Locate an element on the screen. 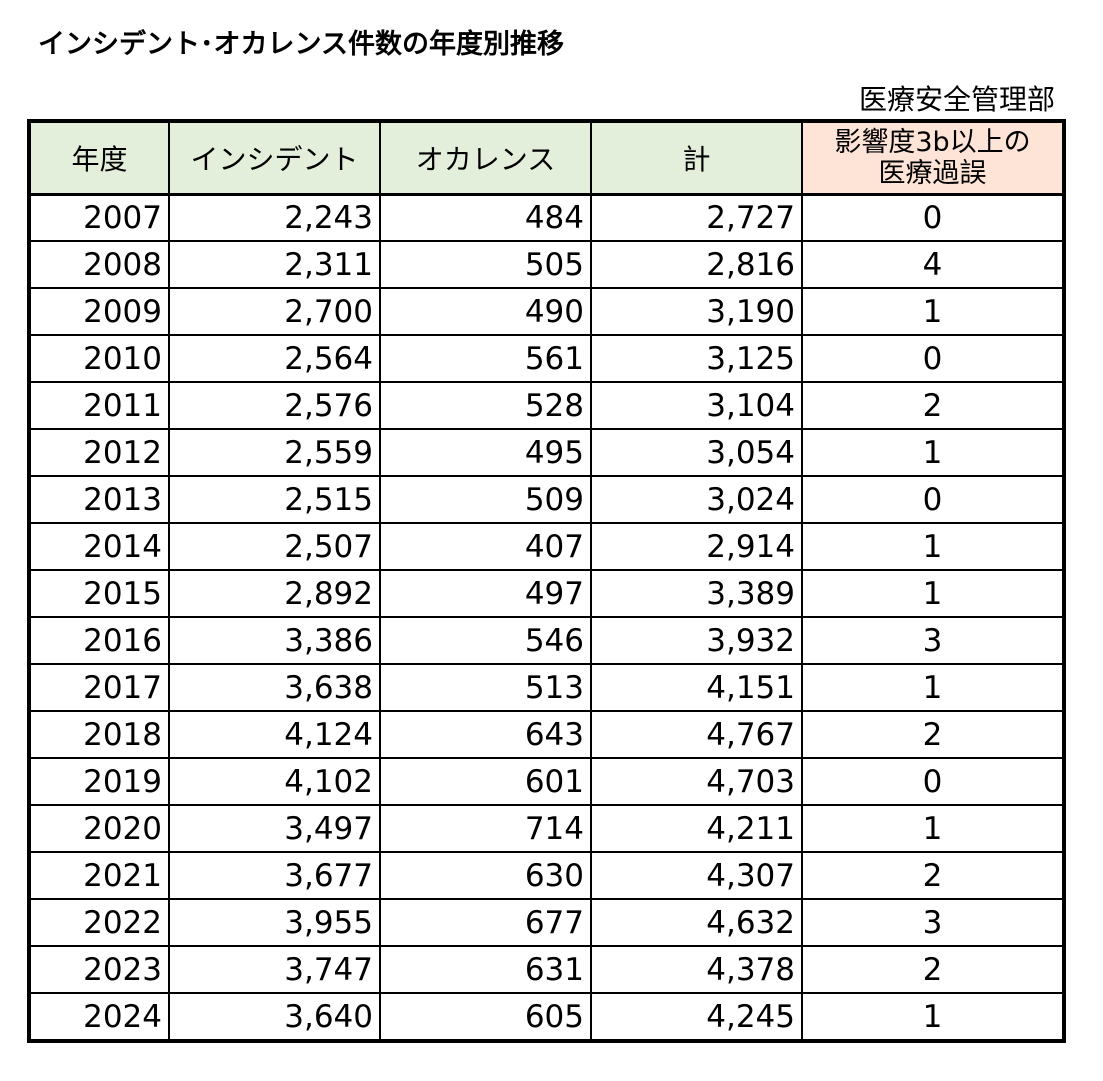 The width and height of the screenshot is (1103, 1081). table-row: 2007 2,243 484 2,727 0 is located at coordinates (546, 217).